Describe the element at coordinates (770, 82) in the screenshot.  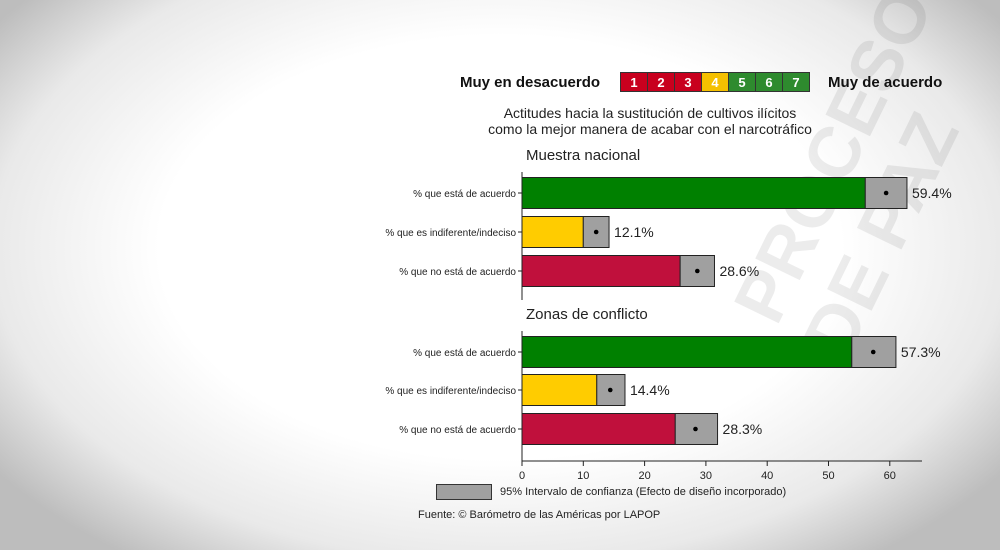
I see `scale-box-6: 6` at that location.